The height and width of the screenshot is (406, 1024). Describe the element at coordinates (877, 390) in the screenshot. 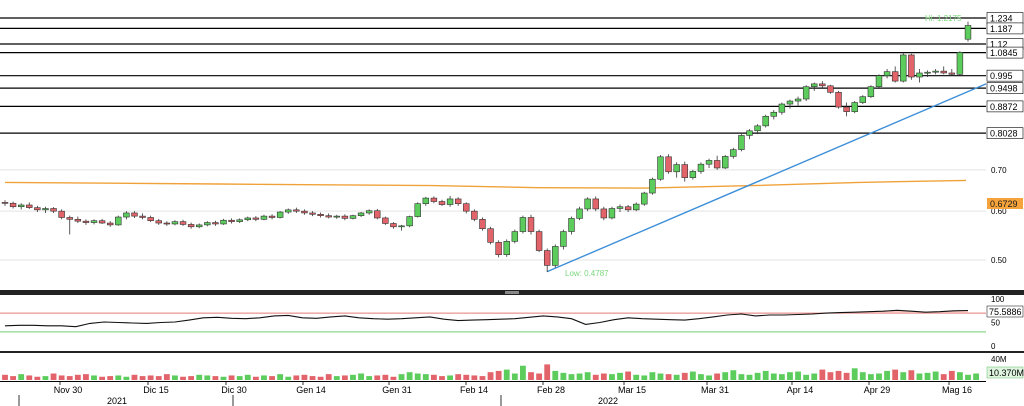

I see `date-label: Apr 29` at that location.